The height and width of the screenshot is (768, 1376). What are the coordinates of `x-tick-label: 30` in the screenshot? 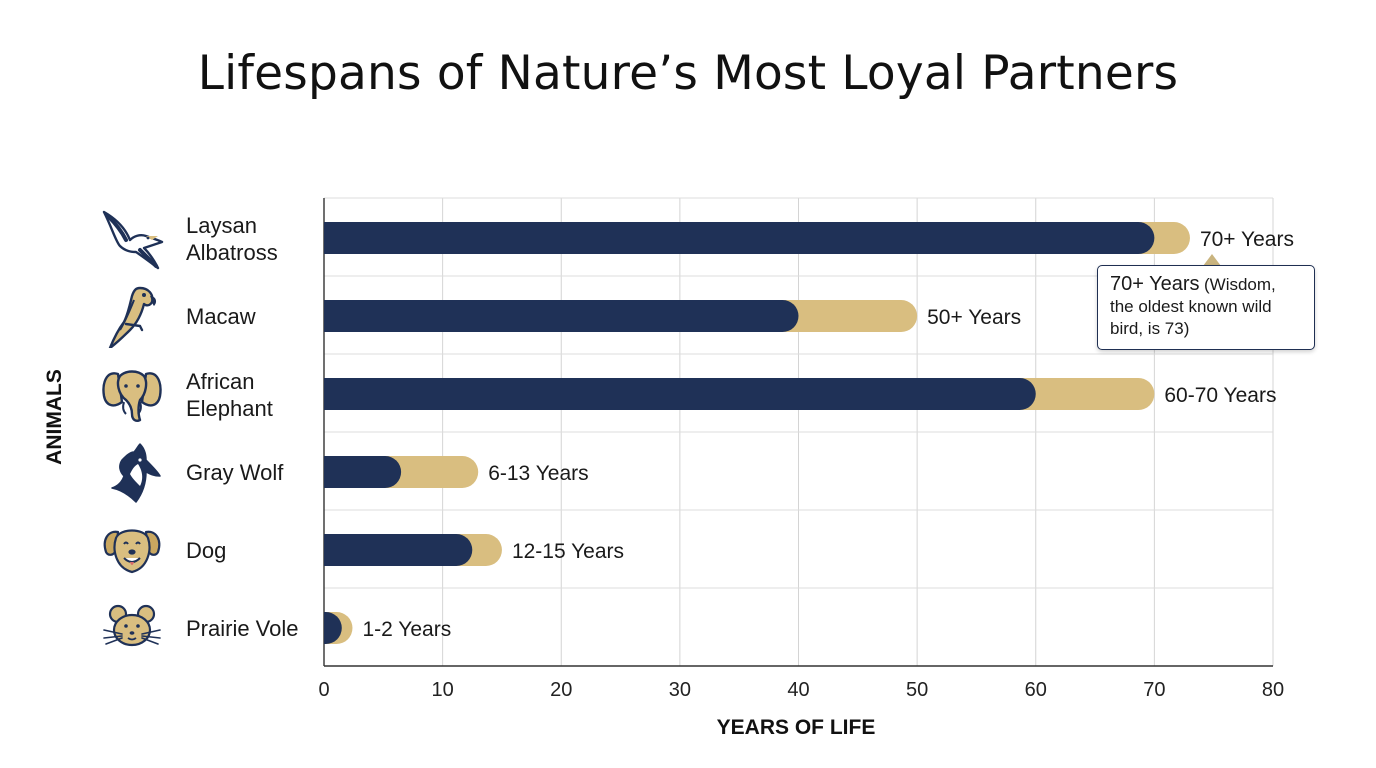 It's located at (680, 690).